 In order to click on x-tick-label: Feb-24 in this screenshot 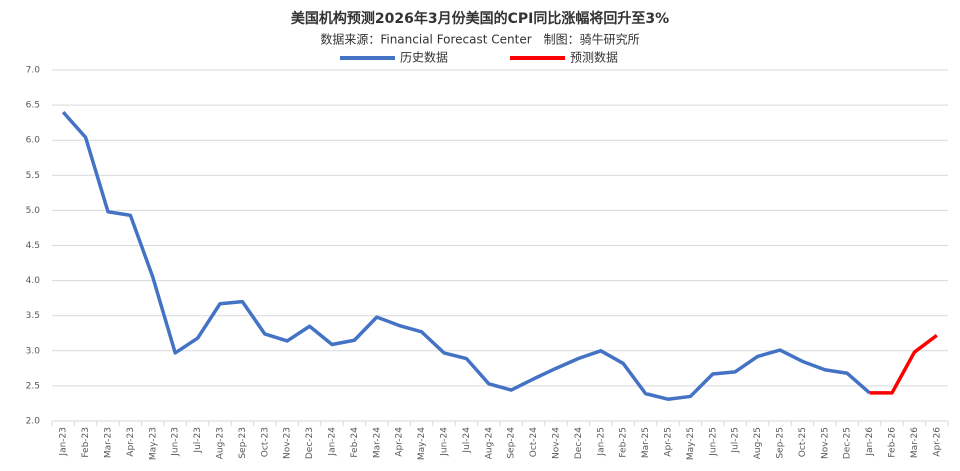, I will do `click(355, 442)`.